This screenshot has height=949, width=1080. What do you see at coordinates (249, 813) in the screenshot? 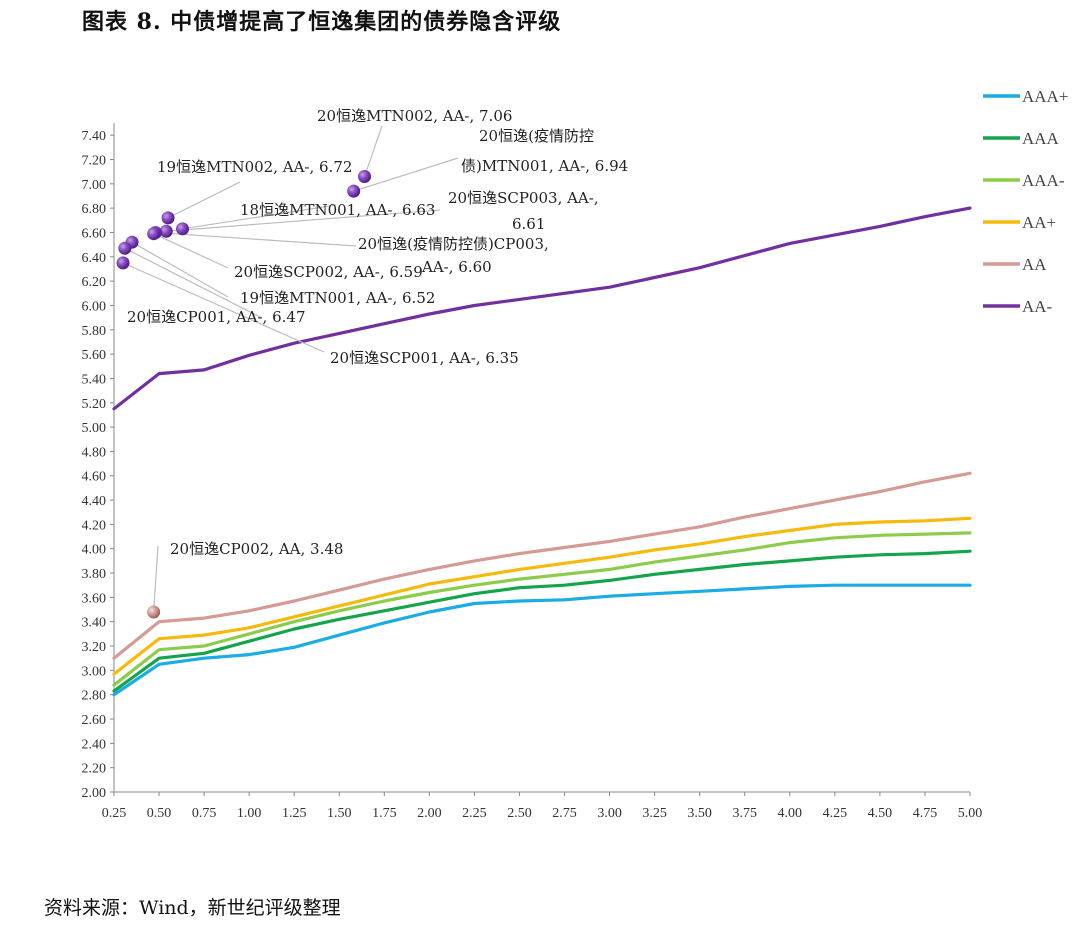
I see `x-tick-label: 1.00` at bounding box center [249, 813].